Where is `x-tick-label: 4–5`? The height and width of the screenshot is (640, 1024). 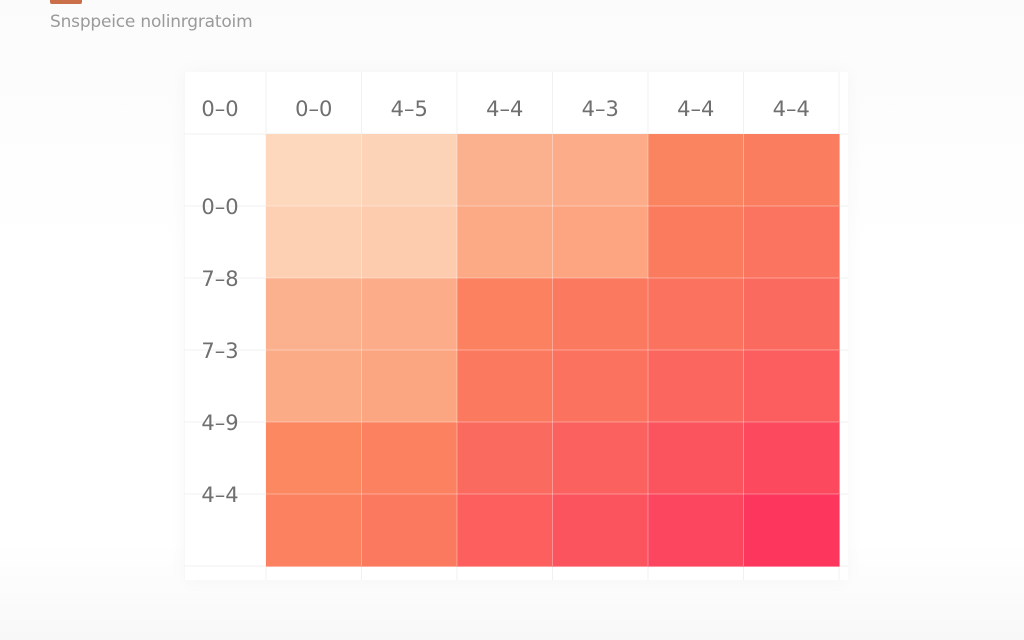
x-tick-label: 4–5 is located at coordinates (409, 109).